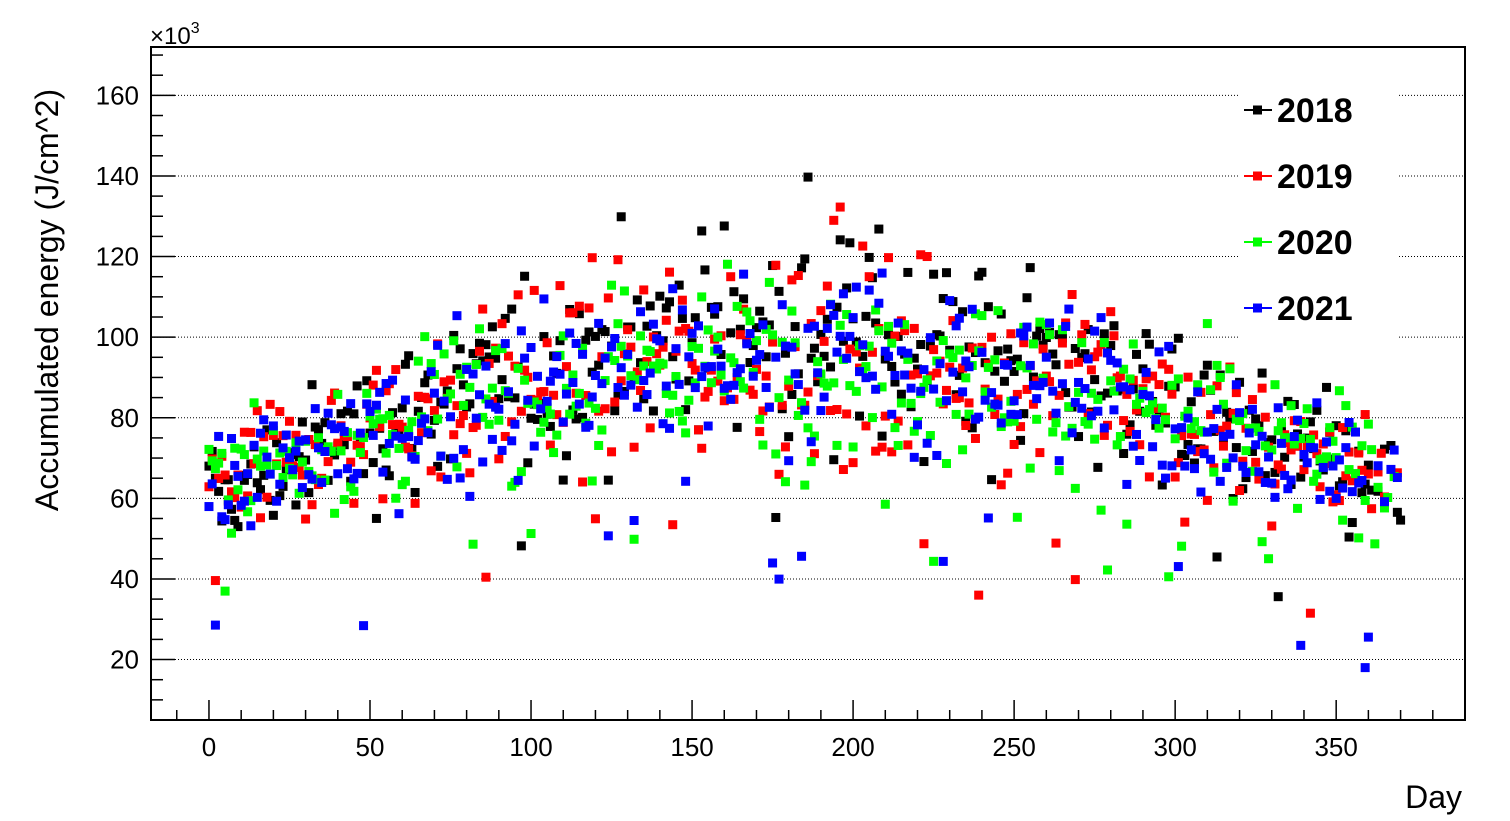 The image size is (1510, 821). Describe the element at coordinates (1257, 110) in the screenshot. I see `legend-marker` at that location.